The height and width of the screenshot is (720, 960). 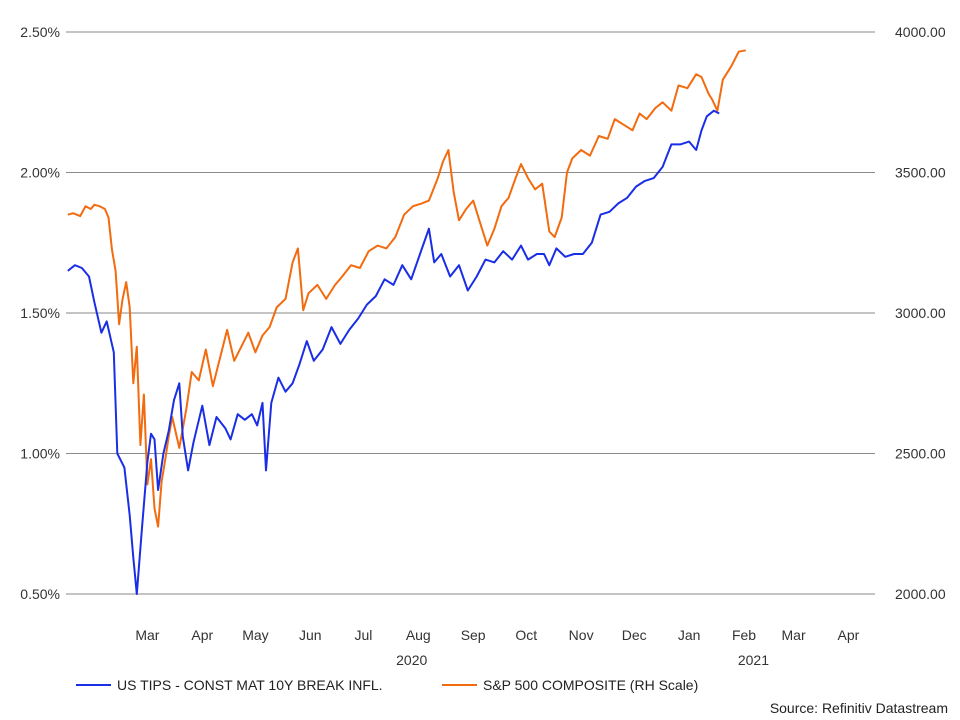 What do you see at coordinates (418, 635) in the screenshot?
I see `month-tick-label: Aug` at bounding box center [418, 635].